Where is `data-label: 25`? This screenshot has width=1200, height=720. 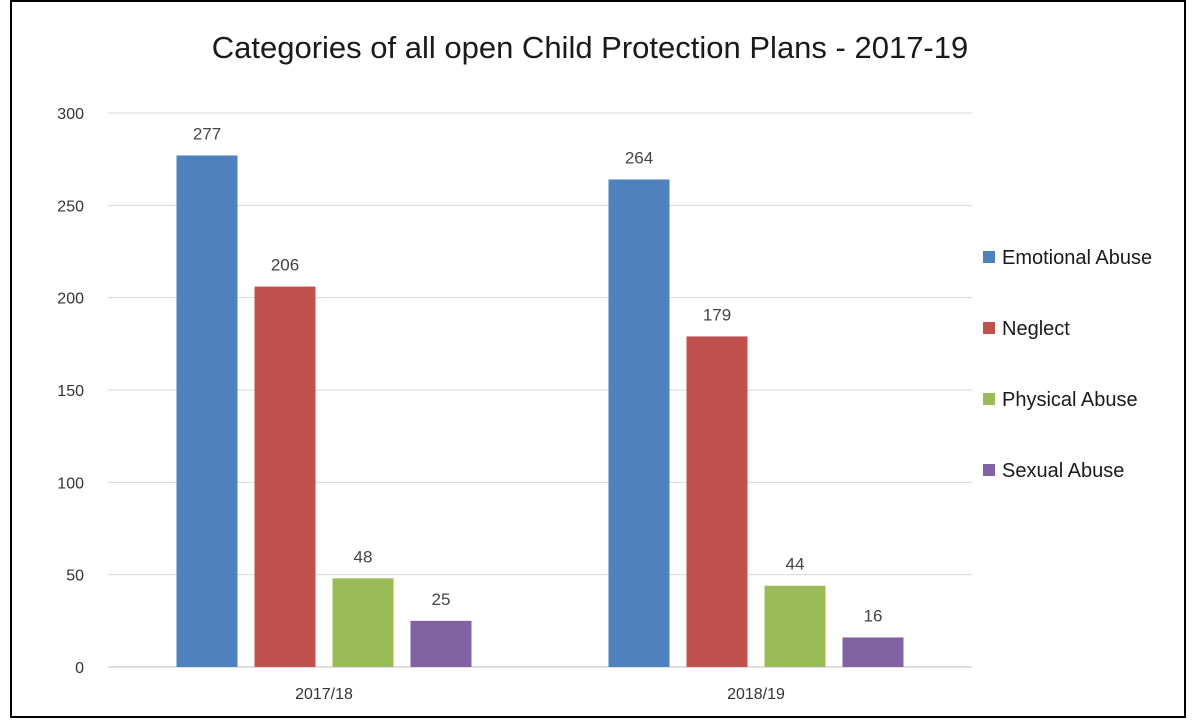
data-label: 25 is located at coordinates (441, 599).